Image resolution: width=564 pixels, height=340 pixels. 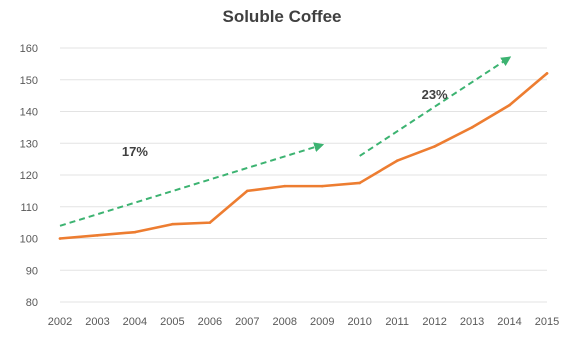 What do you see at coordinates (281, 16) in the screenshot?
I see `chart-title: Soluble Coffee` at bounding box center [281, 16].